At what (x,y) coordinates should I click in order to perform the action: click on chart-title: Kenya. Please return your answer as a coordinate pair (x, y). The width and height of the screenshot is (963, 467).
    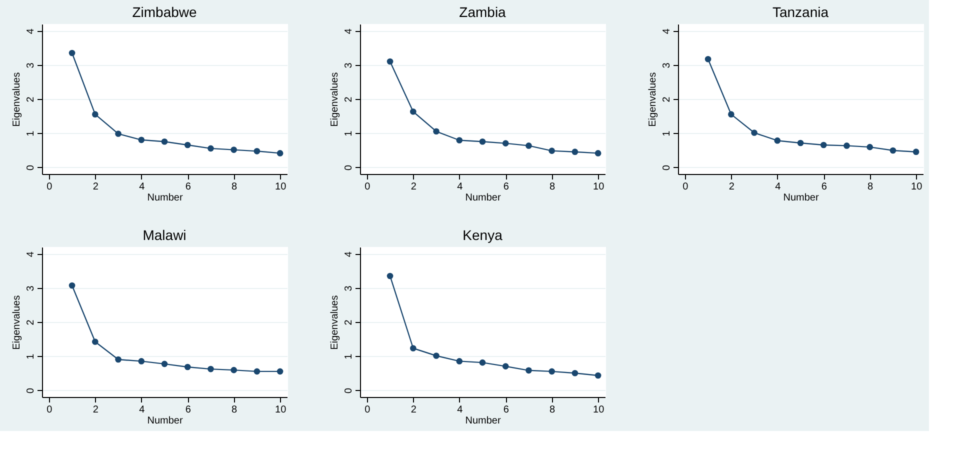
    Looking at the image, I should click on (482, 235).